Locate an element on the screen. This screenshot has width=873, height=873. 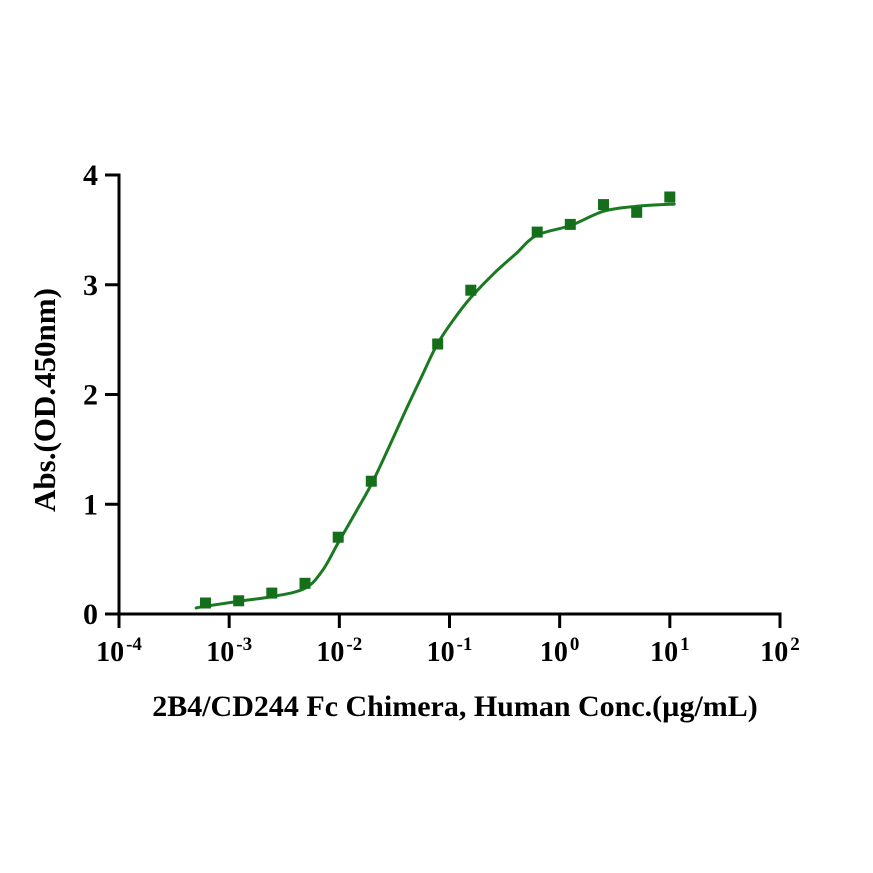
y-axis-ticks: 0 1 2 3 4 is located at coordinates (101, 395).